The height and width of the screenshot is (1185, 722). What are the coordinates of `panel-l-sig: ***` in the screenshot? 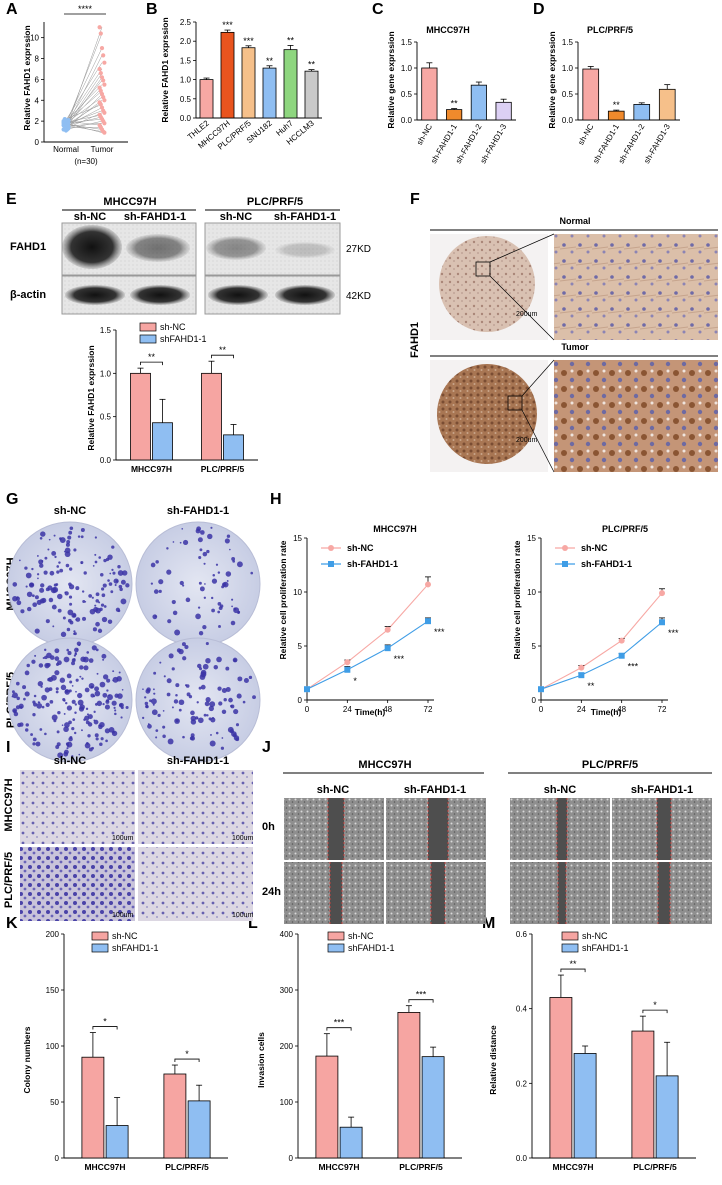 It's located at (421, 995).